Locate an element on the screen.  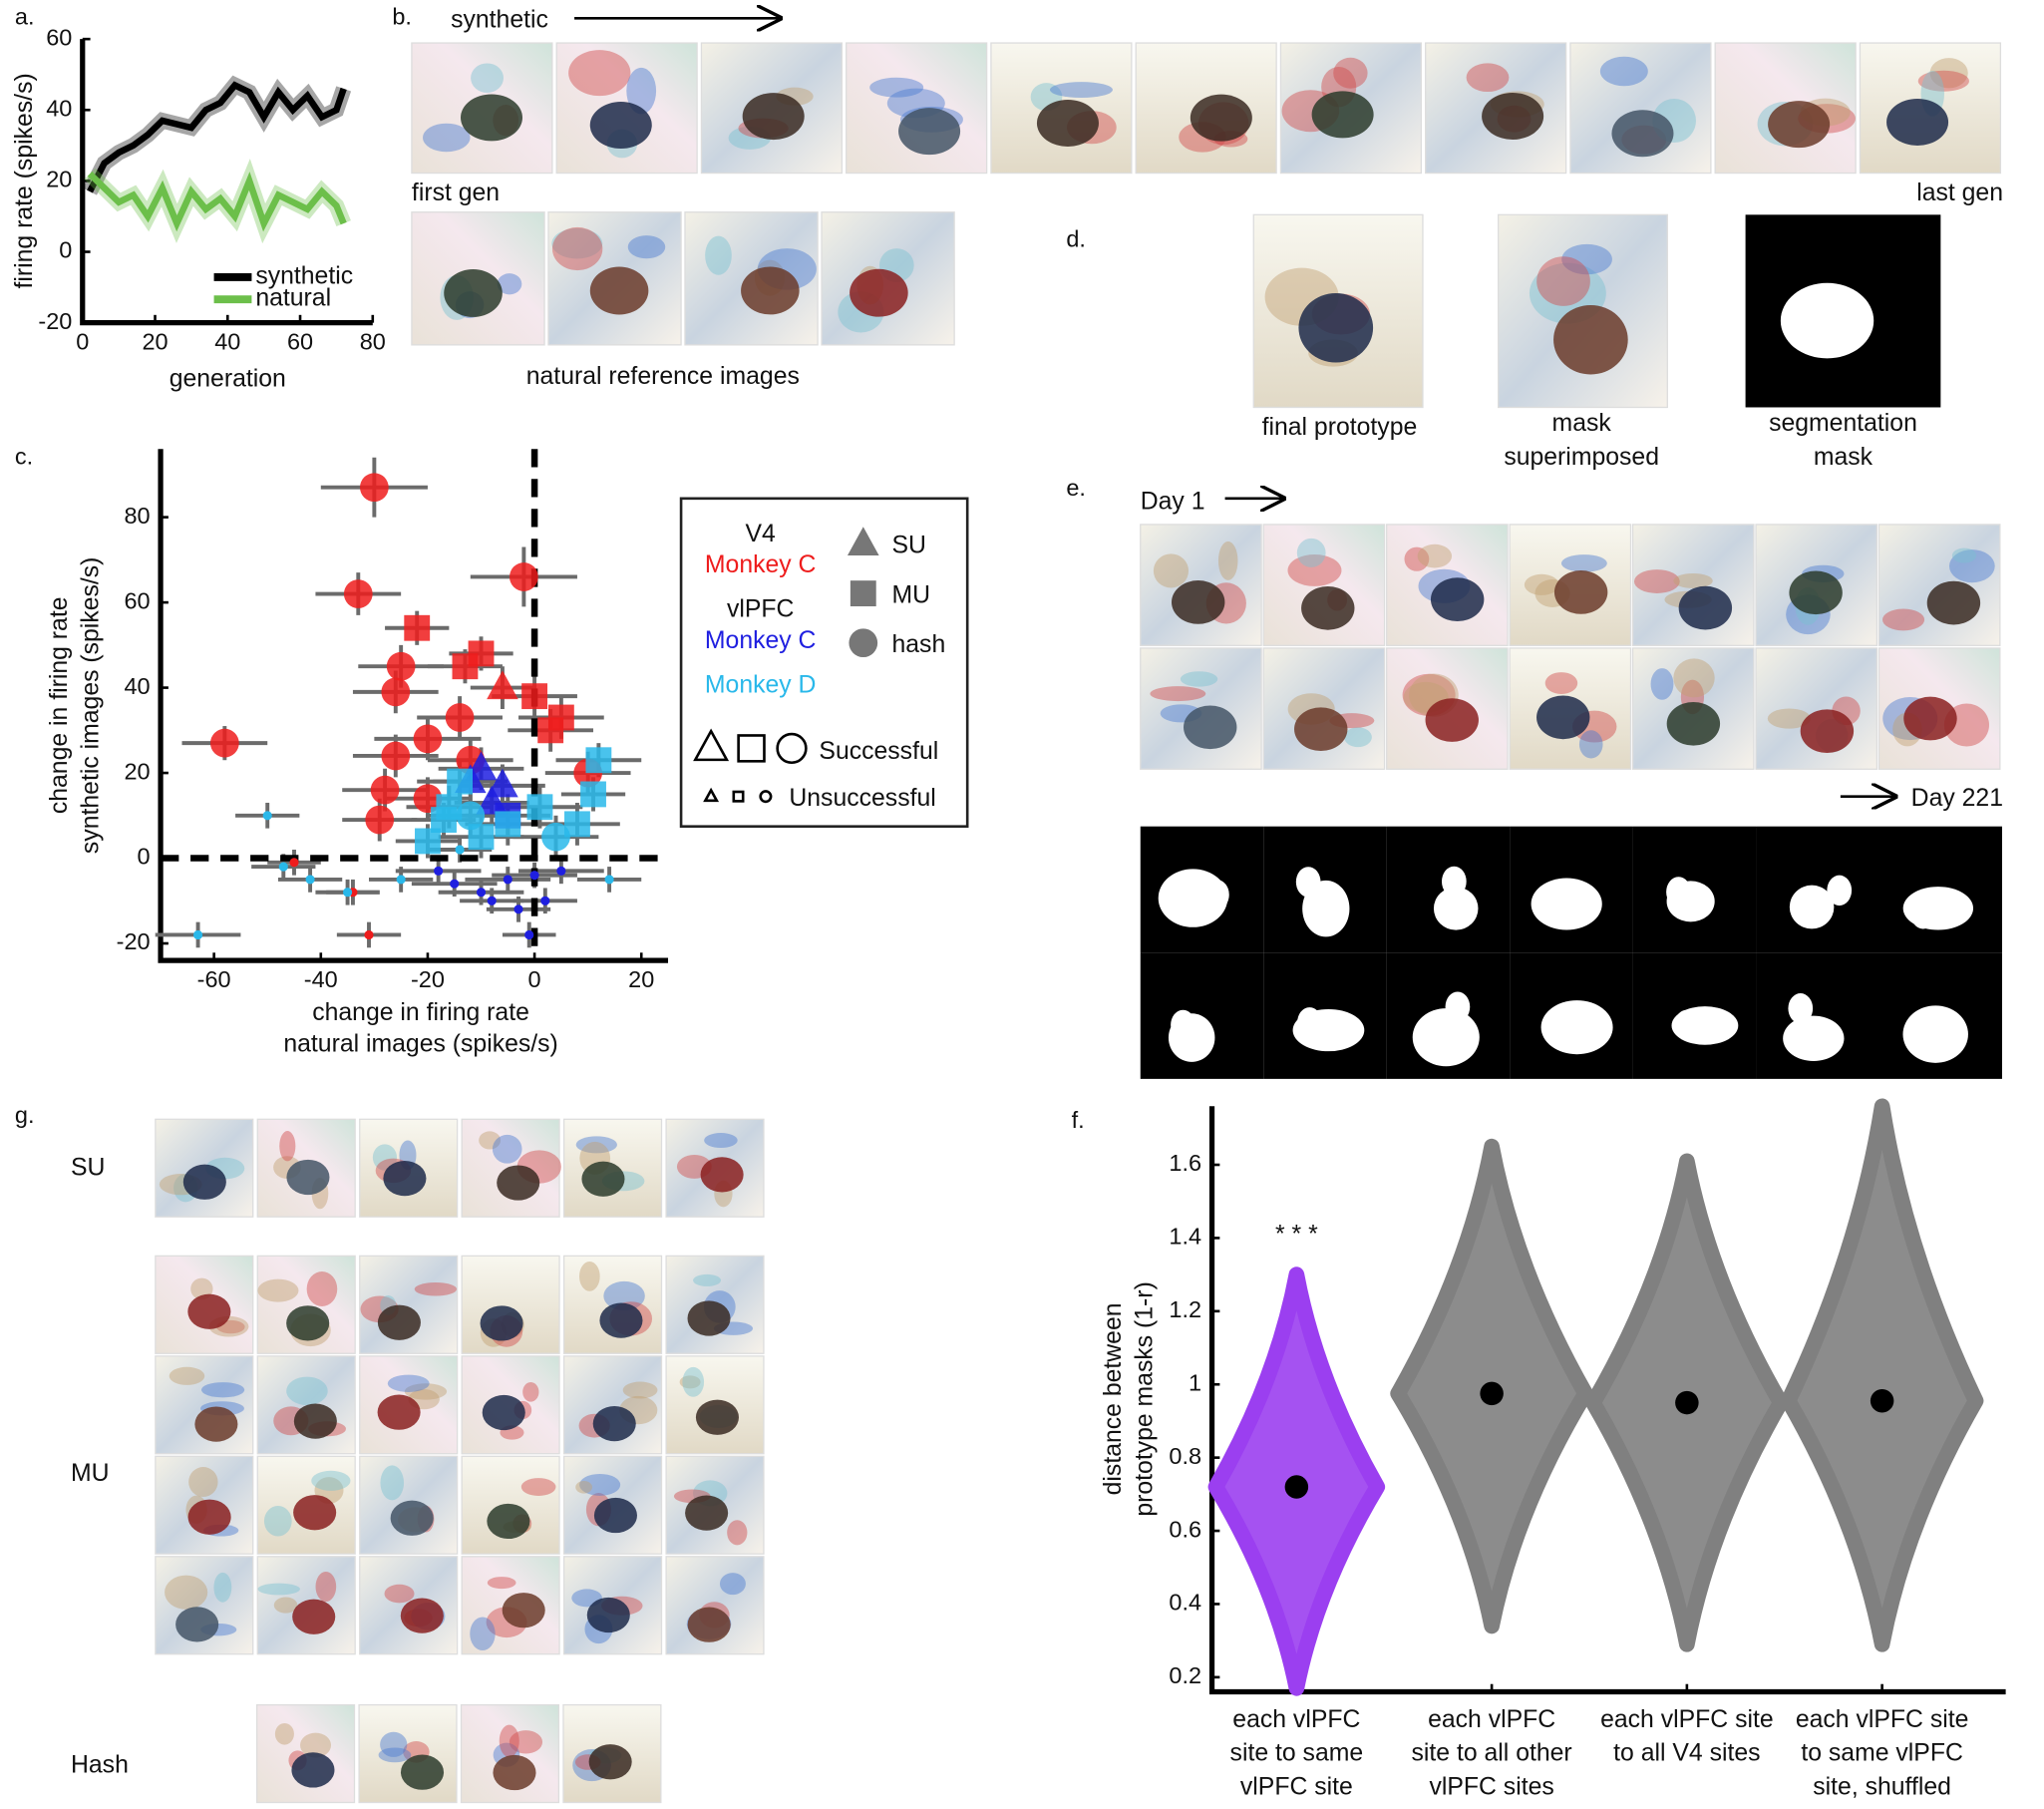
category-label: site to all other is located at coordinates (1492, 1753).